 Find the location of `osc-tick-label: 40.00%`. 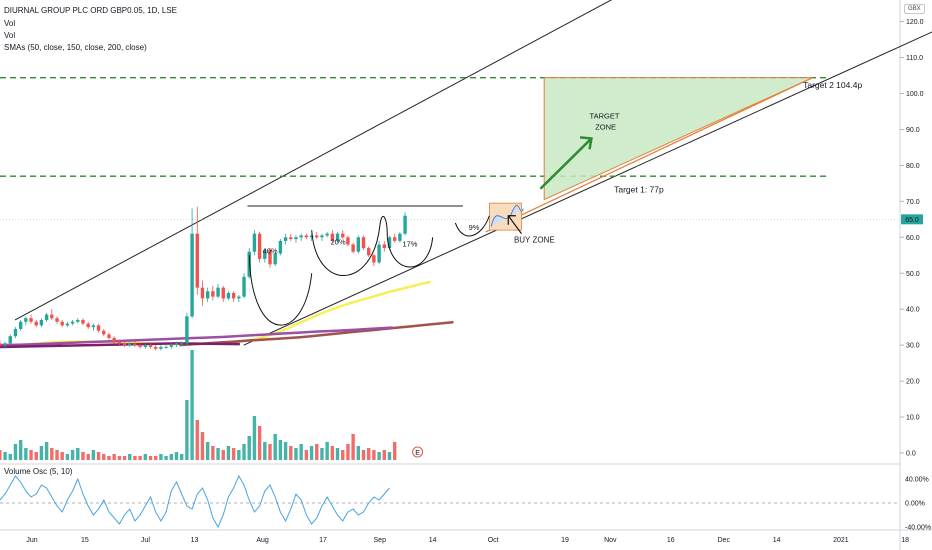

osc-tick-label: 40.00% is located at coordinates (917, 480).